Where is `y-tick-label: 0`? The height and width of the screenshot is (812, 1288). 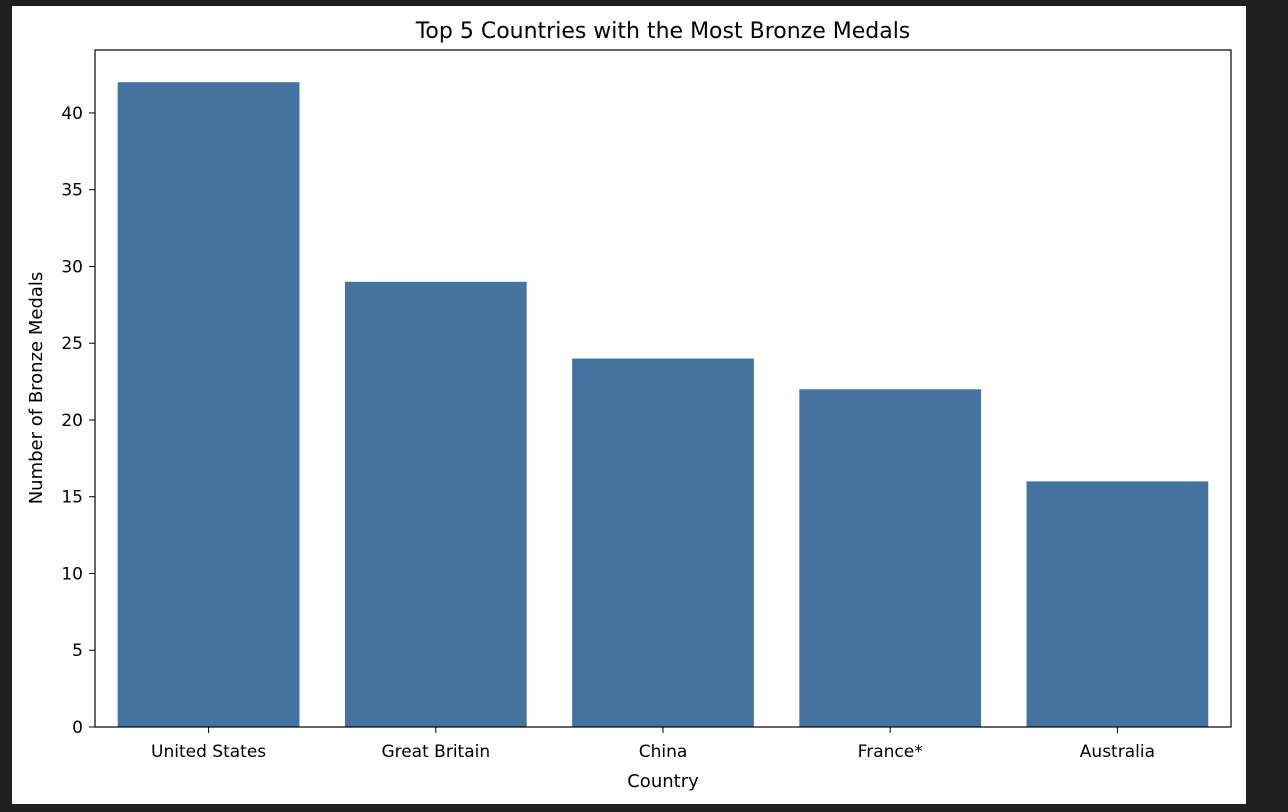 y-tick-label: 0 is located at coordinates (77, 728).